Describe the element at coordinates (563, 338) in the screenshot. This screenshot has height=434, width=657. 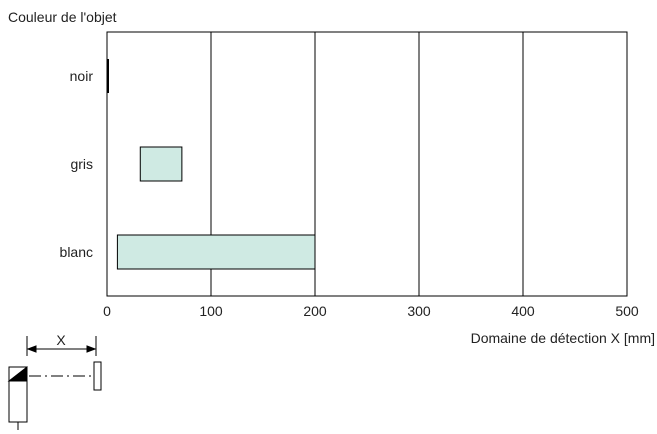
I see `x-axis-title: Domaine de détection X [mm]` at that location.